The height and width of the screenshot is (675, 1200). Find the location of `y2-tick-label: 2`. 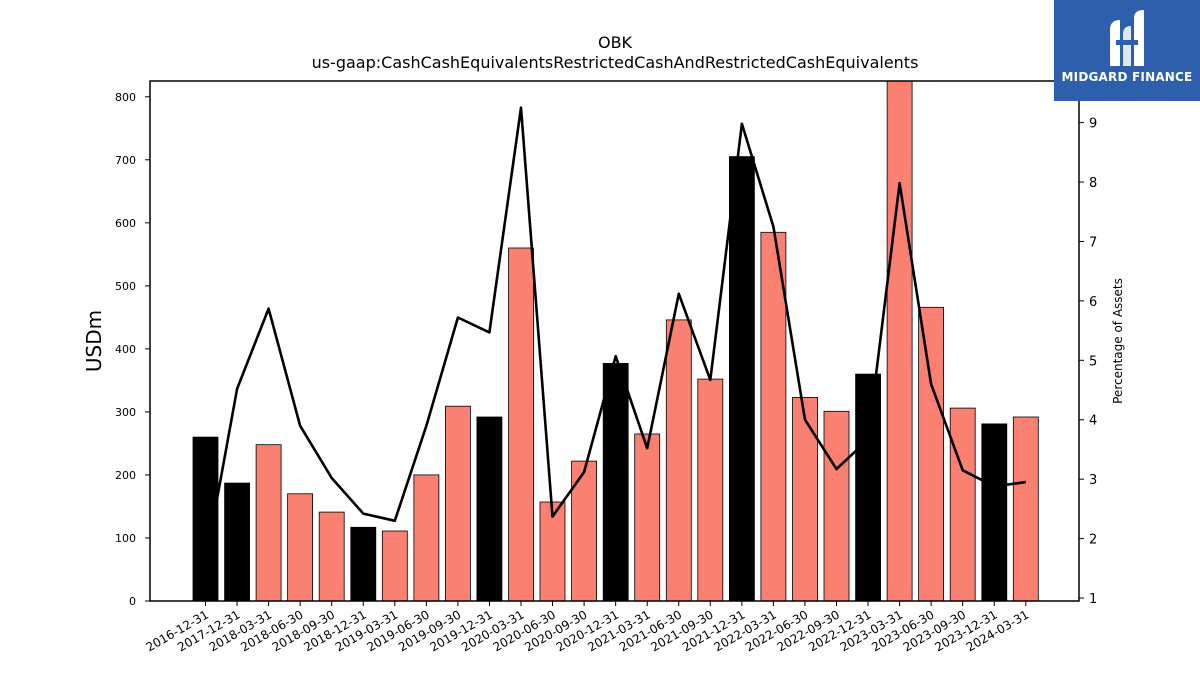

y2-tick-label: 2 is located at coordinates (1093, 540).